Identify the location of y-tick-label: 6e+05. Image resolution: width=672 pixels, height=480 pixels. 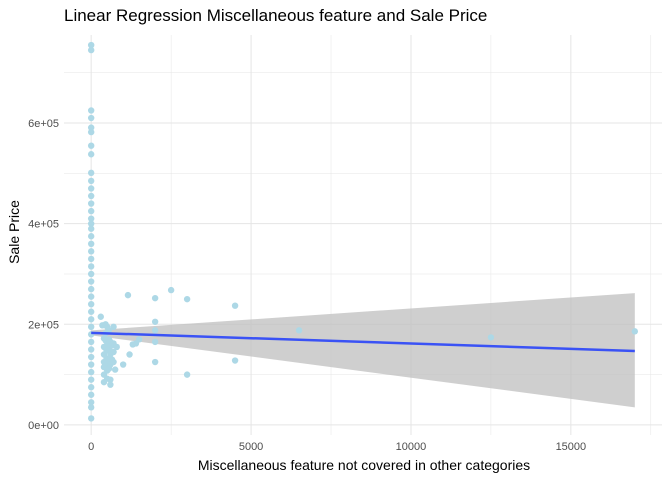
(43, 124).